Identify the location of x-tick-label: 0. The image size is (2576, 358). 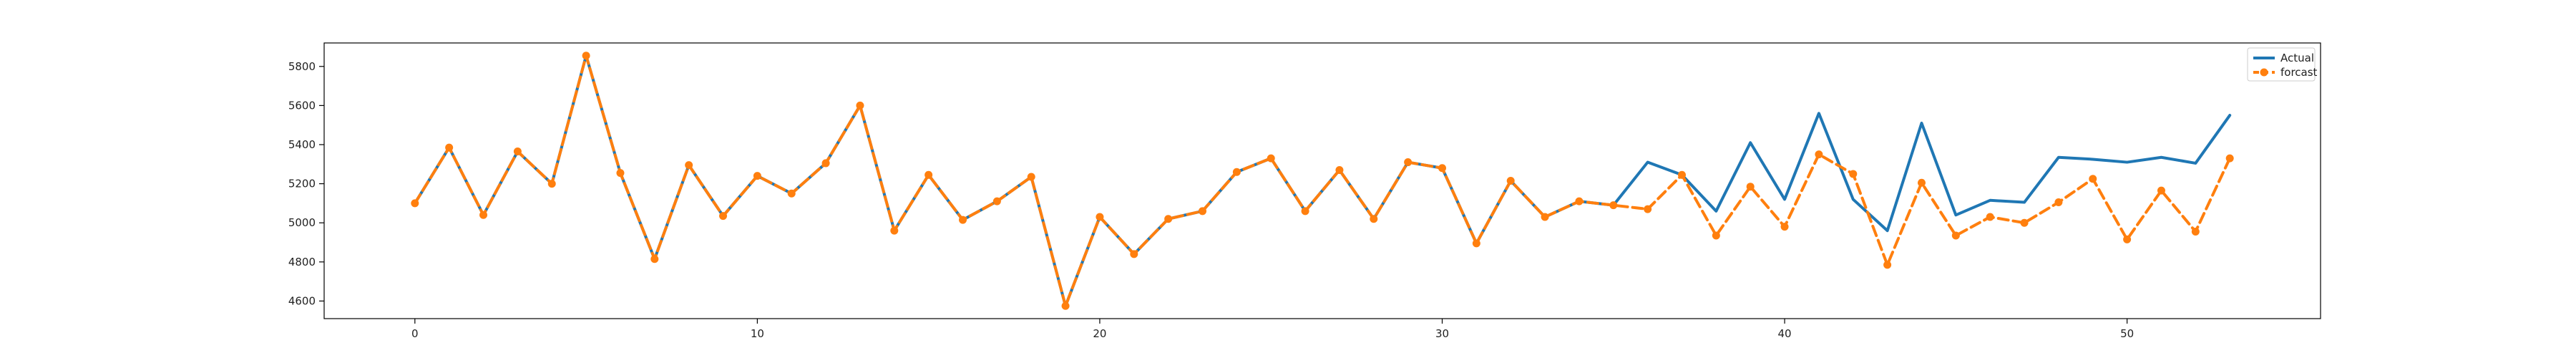
(415, 333).